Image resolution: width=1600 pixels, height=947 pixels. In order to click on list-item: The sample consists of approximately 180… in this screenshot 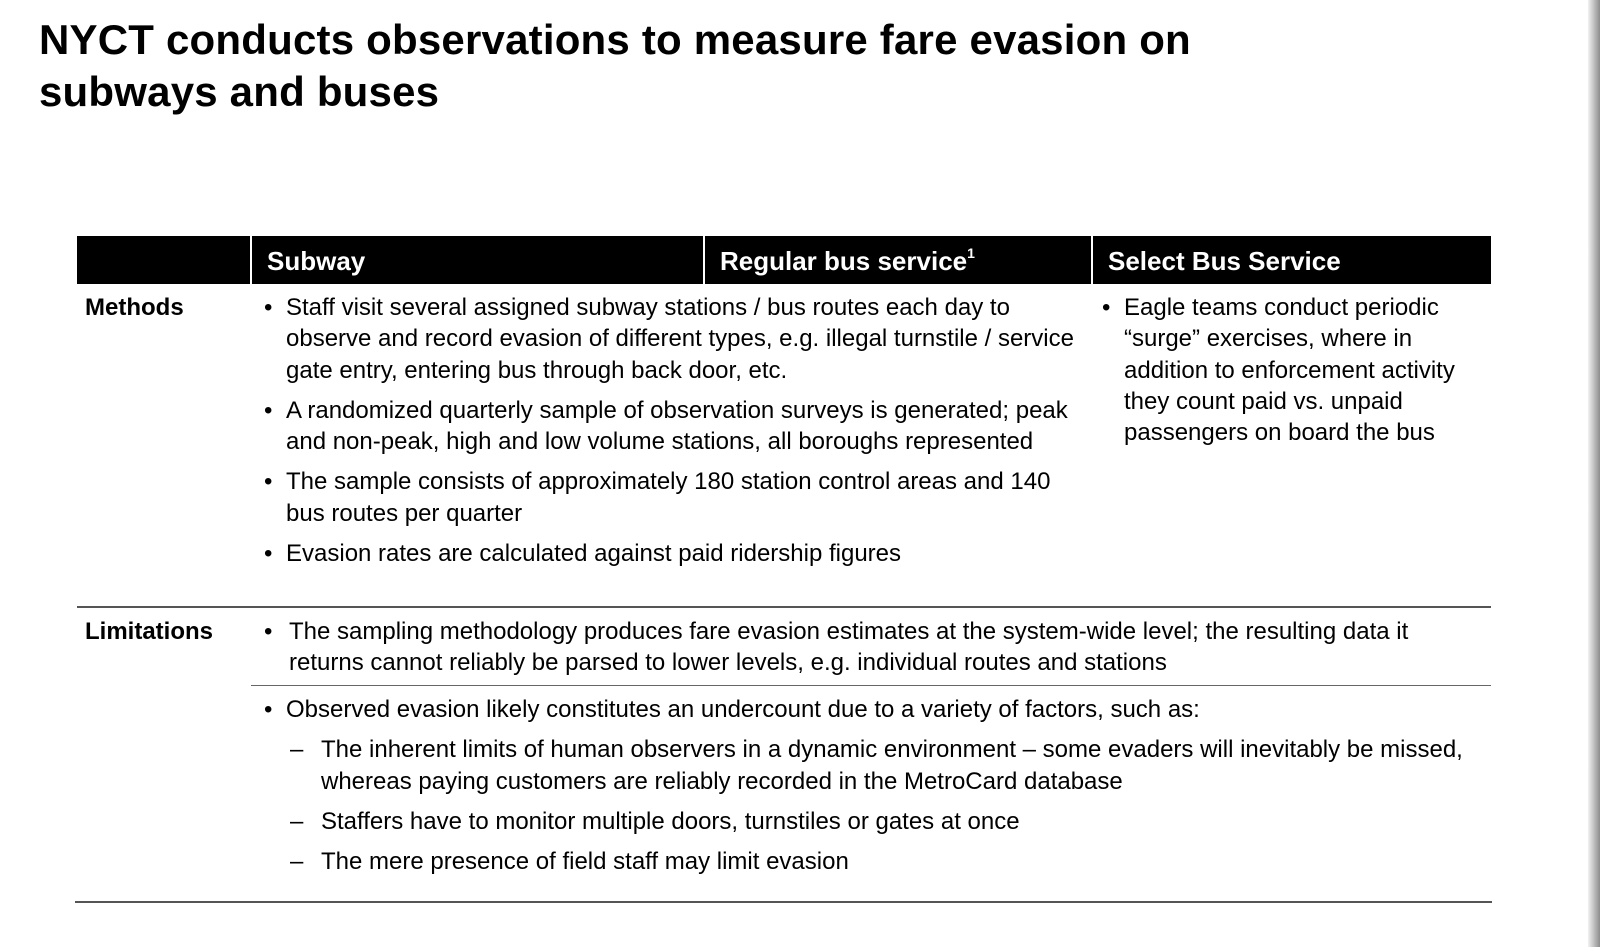, I will do `click(671, 497)`.